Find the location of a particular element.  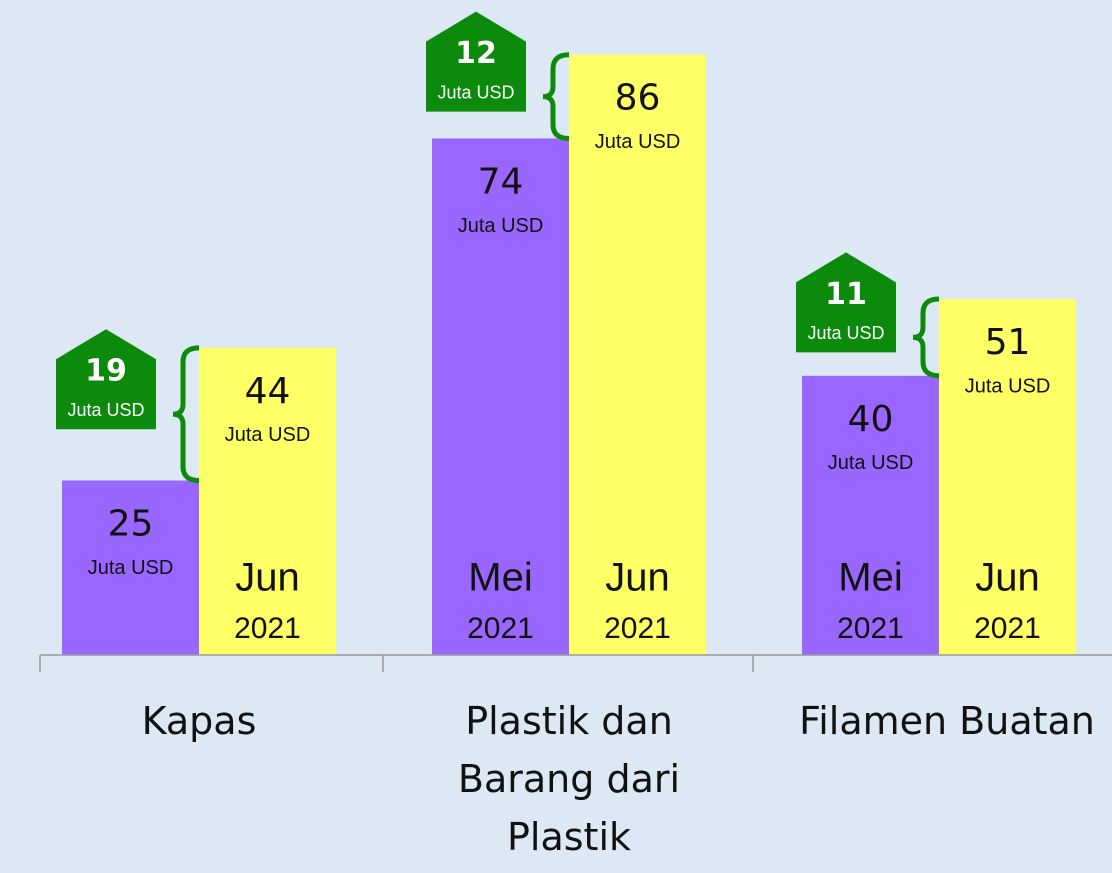

difference-label: 11 is located at coordinates (846, 294).